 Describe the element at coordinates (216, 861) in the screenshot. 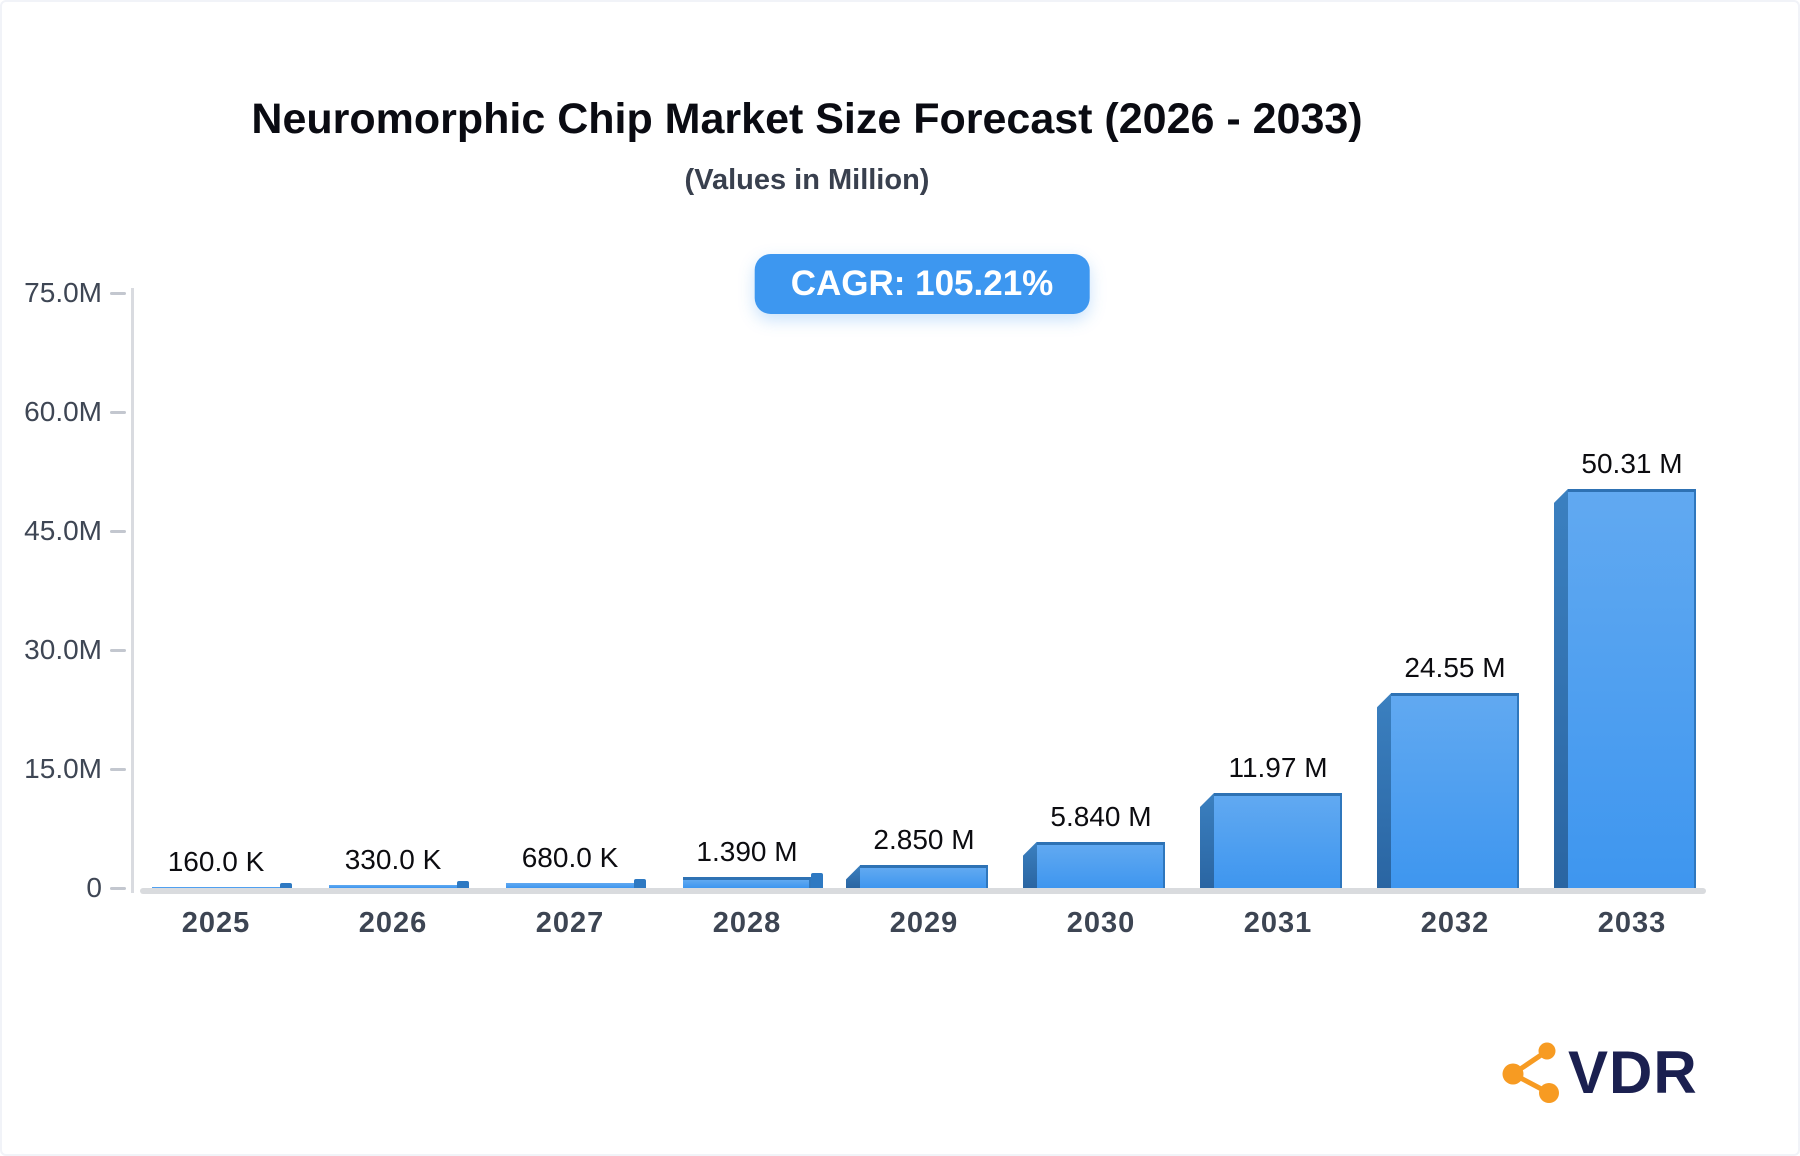

I see `bar-value-label: 160.0 K` at that location.